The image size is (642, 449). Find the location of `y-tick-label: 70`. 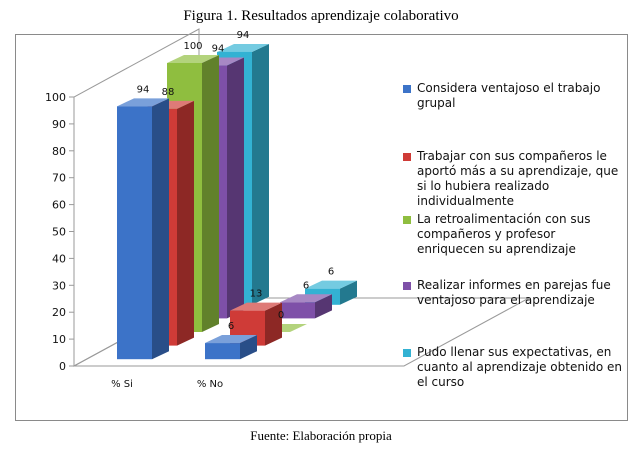

y-tick-label: 70 is located at coordinates (59, 178).